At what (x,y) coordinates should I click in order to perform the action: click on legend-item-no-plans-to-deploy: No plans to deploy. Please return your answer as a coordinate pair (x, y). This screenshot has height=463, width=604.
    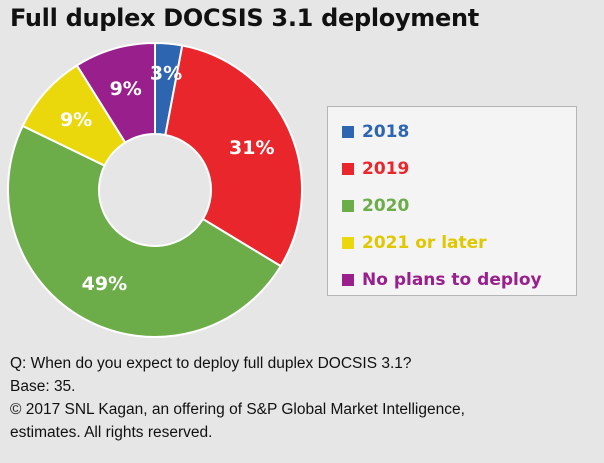
    Looking at the image, I should click on (459, 279).